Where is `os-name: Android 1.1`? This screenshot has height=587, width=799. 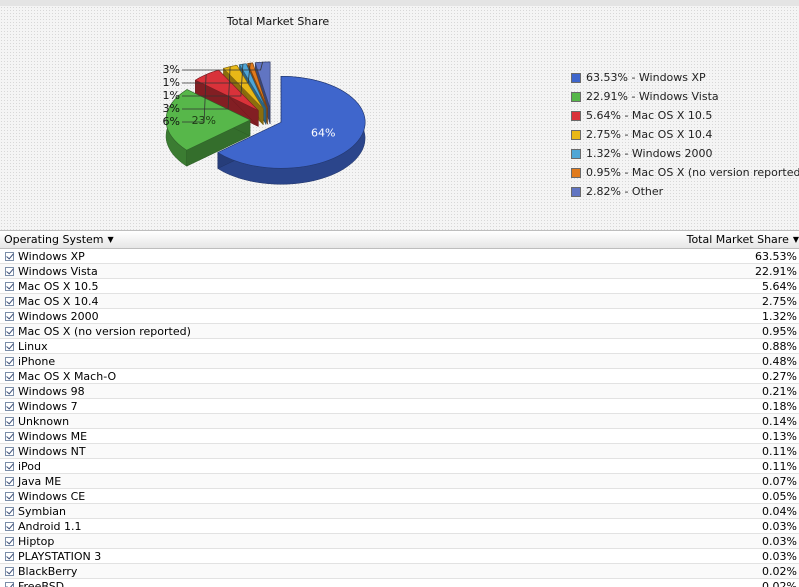 os-name: Android 1.1 is located at coordinates (50, 526).